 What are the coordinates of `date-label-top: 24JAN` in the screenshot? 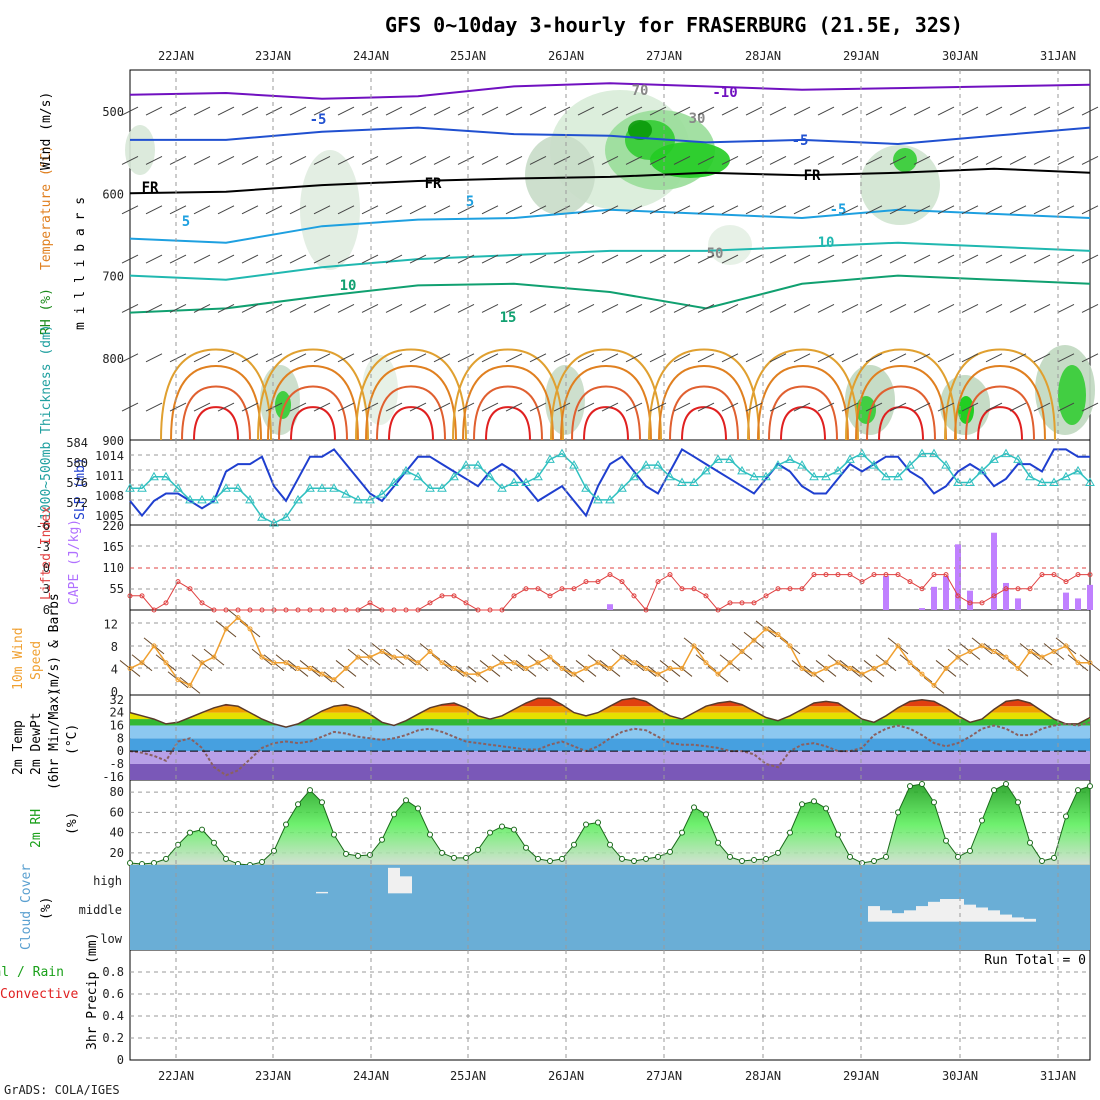 It's located at (371, 56).